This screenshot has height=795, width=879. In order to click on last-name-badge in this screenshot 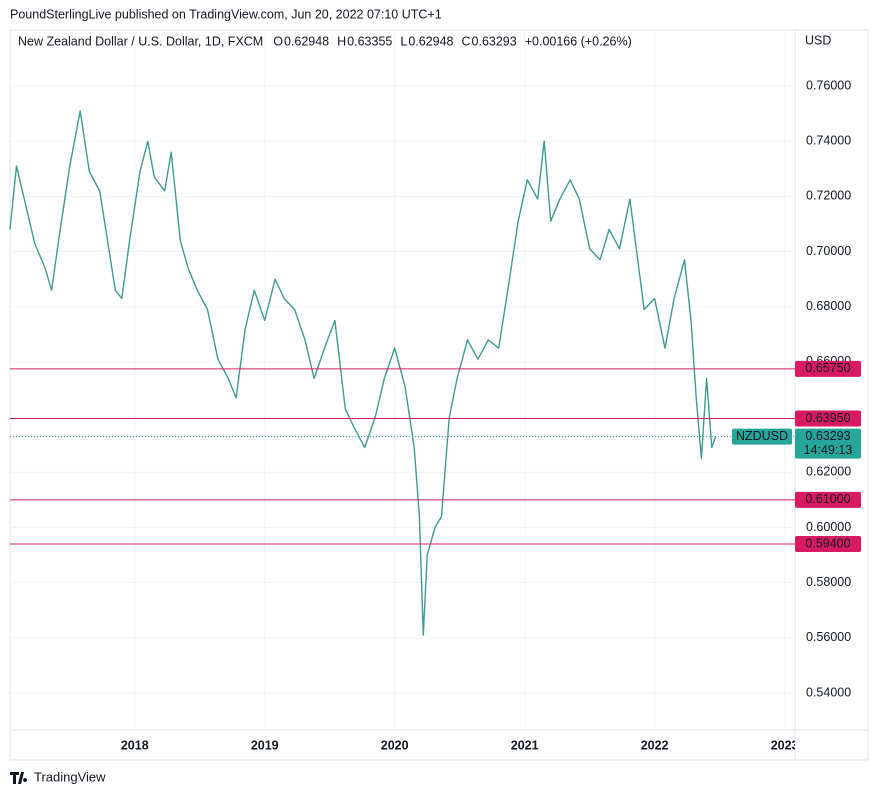, I will do `click(762, 436)`.